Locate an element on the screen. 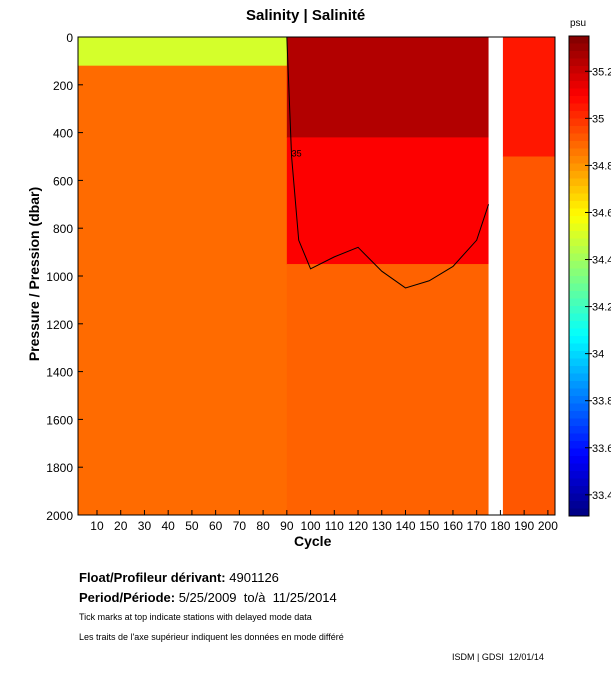 The image size is (611, 675). chart-title: Salinity | Salinité is located at coordinates (306, 15).